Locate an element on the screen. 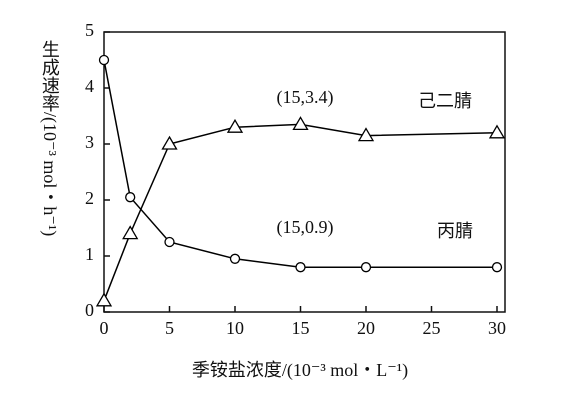  x-tick-label: 10 is located at coordinates (235, 328).